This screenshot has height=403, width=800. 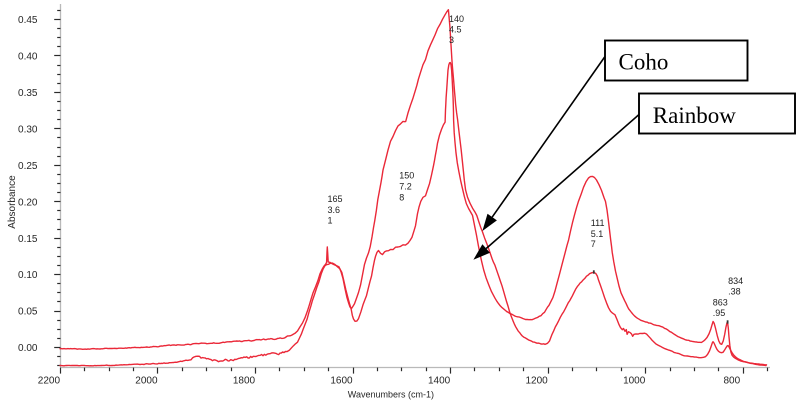 I want to click on svg-text: 0.15, so click(x=28, y=239).